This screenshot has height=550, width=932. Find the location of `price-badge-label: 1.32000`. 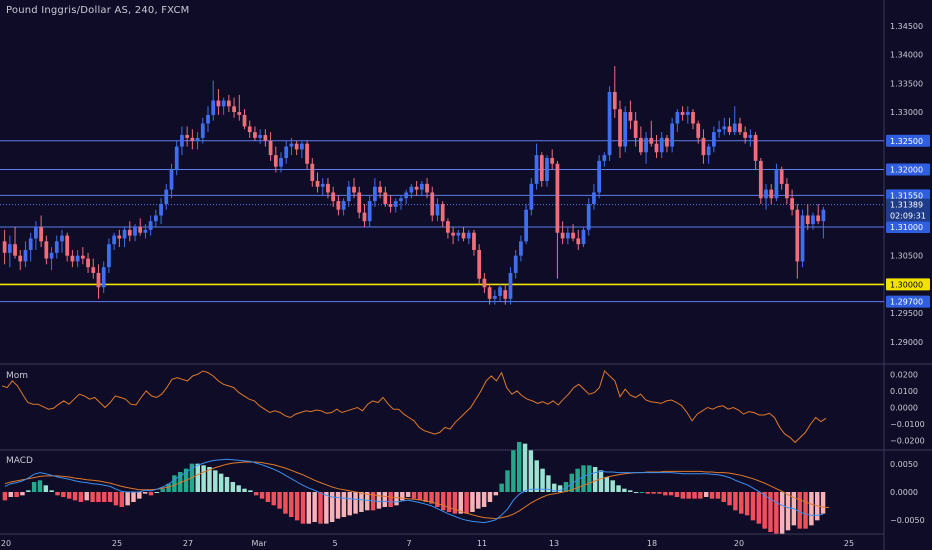

price-badge-label: 1.32000 is located at coordinates (906, 170).